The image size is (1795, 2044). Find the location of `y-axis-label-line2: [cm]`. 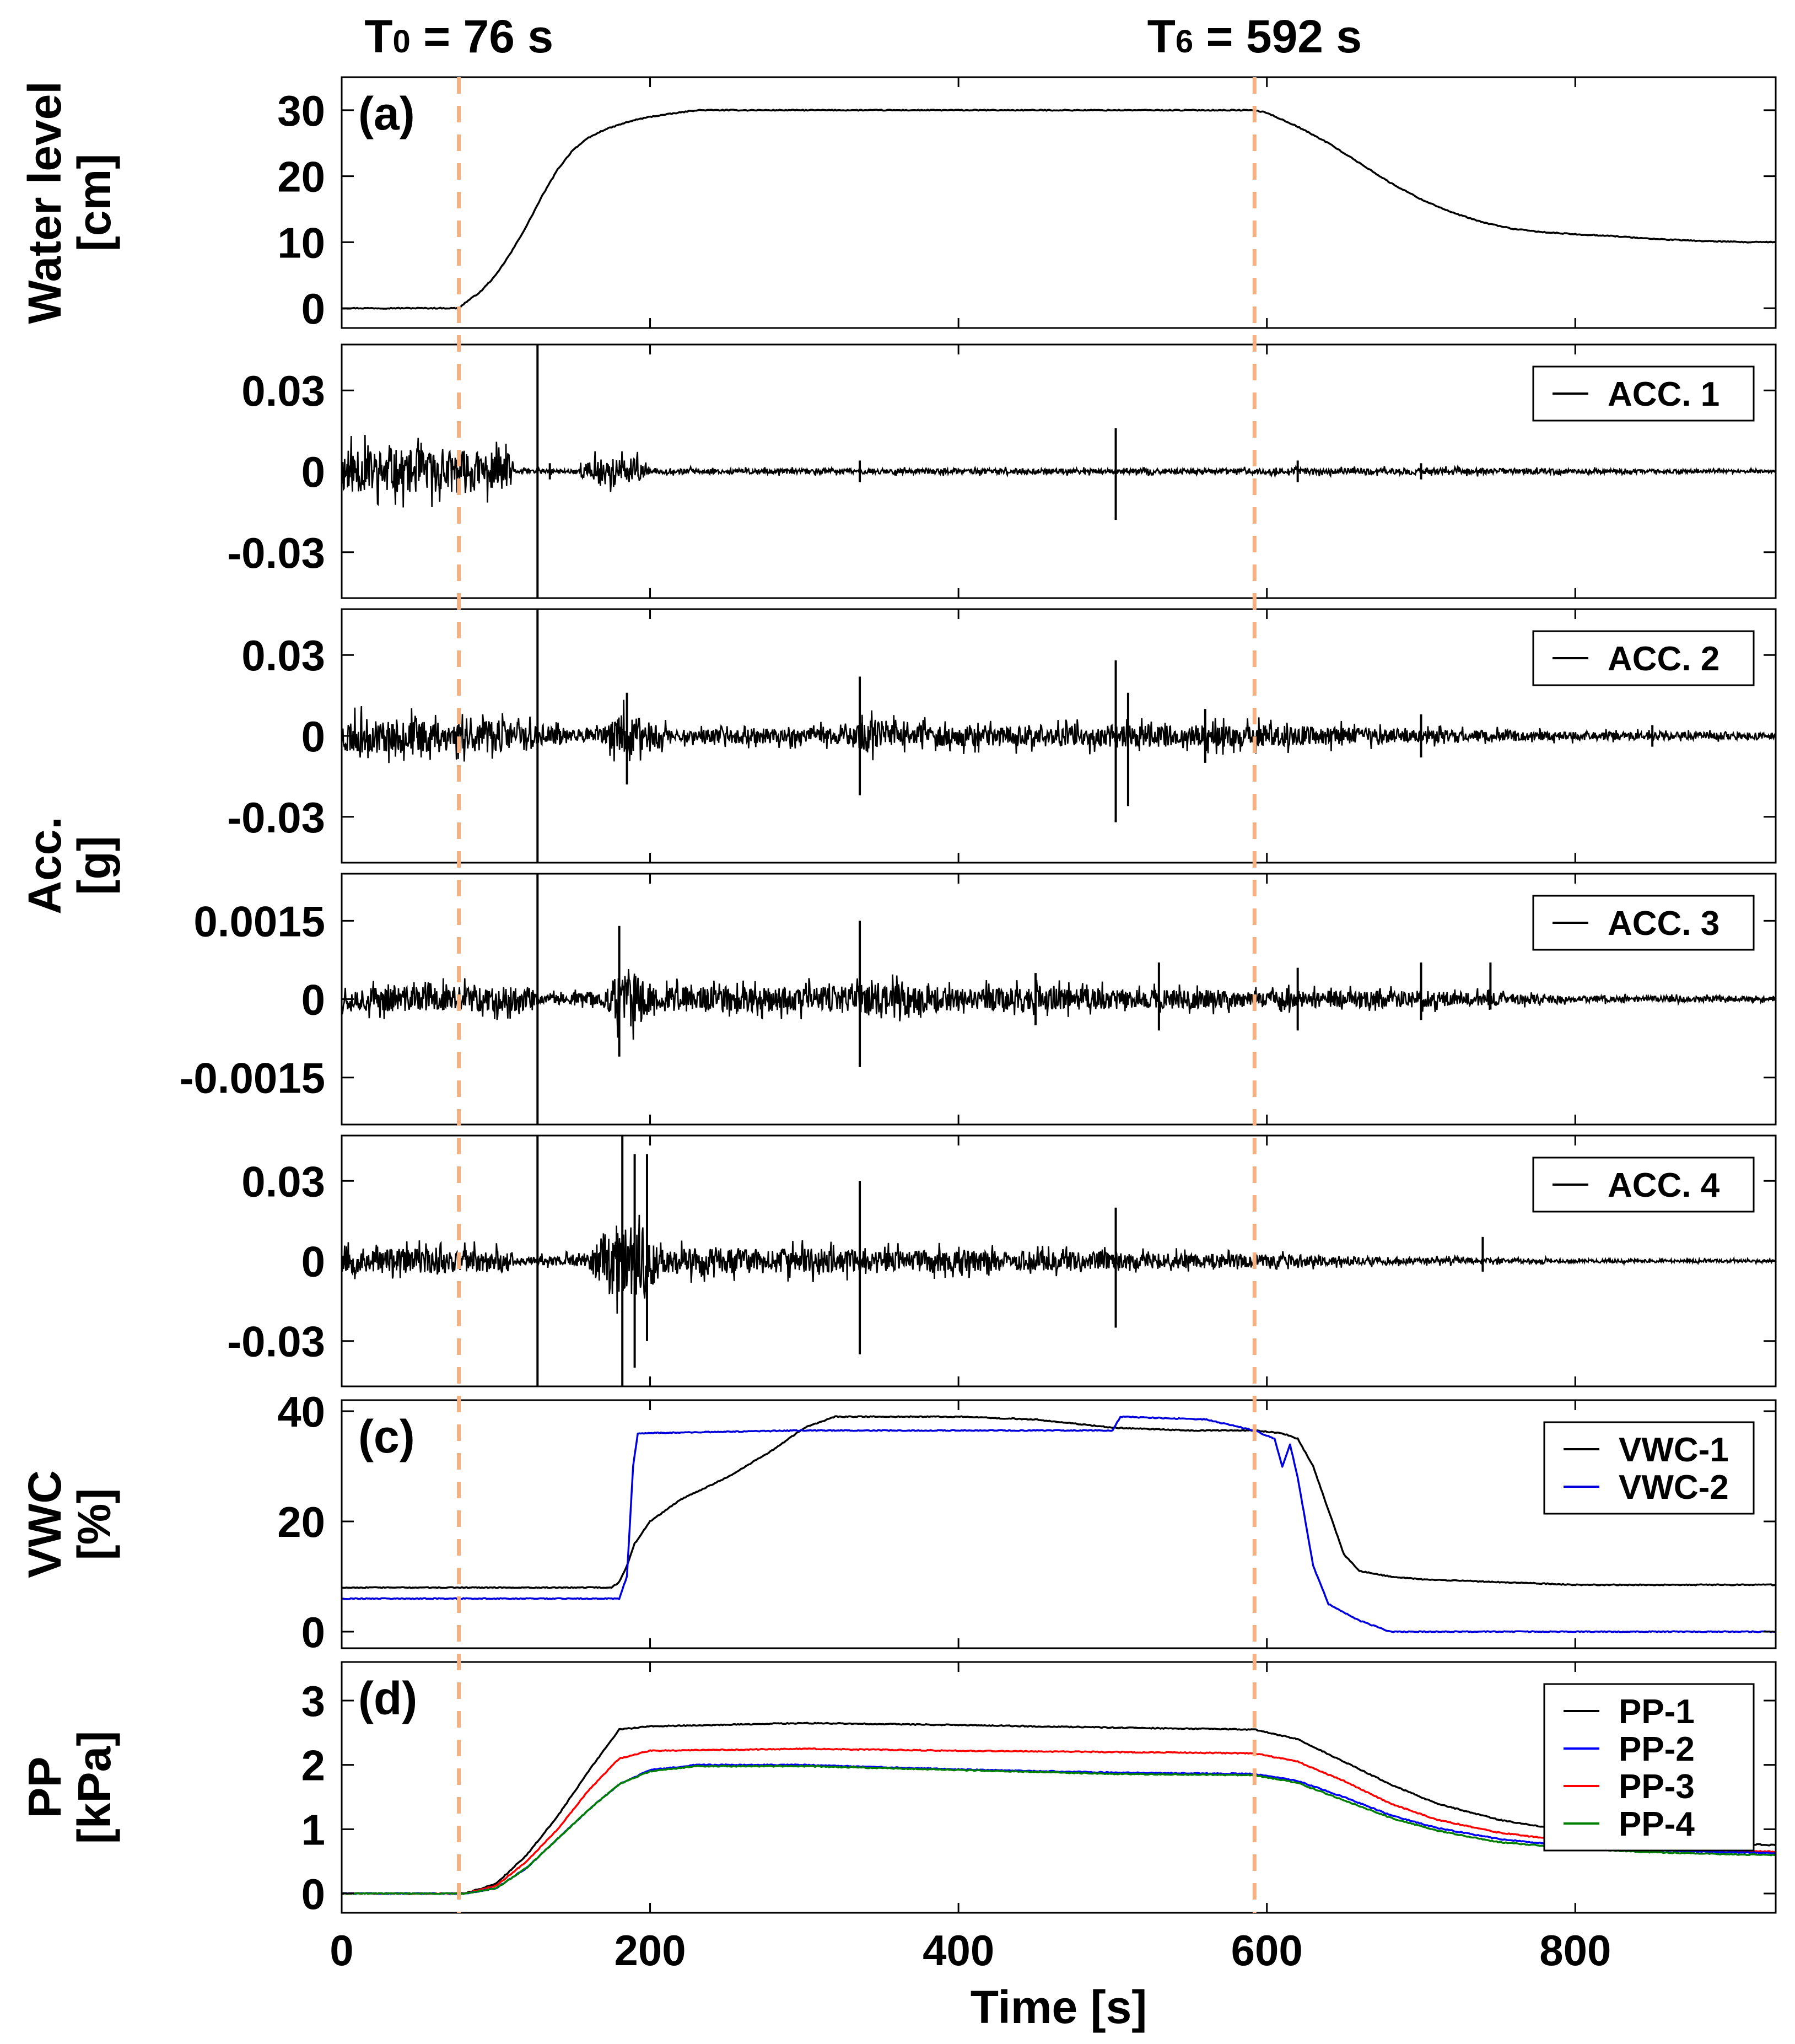

y-axis-label-line2: [cm] is located at coordinates (94, 202).